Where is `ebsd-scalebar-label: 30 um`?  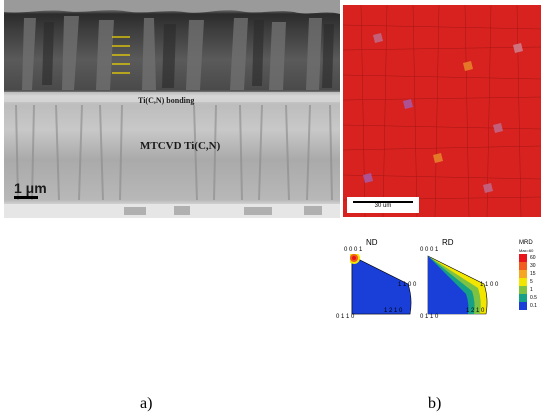
ebsd-scalebar-label: 30 um is located at coordinates (383, 206).